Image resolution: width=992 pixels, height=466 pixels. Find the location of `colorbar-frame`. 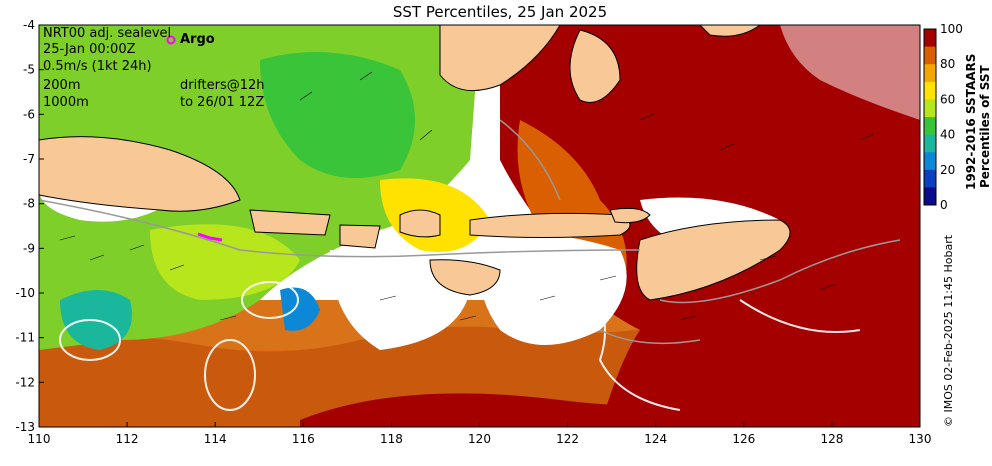

colorbar-frame is located at coordinates (930, 117).